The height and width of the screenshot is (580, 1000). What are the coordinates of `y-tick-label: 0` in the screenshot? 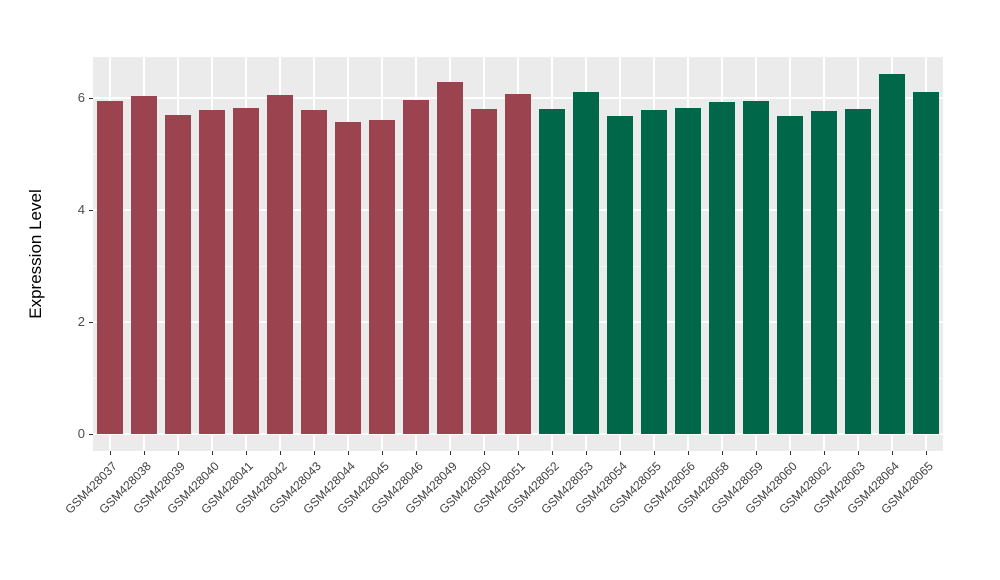 It's located at (81, 433).